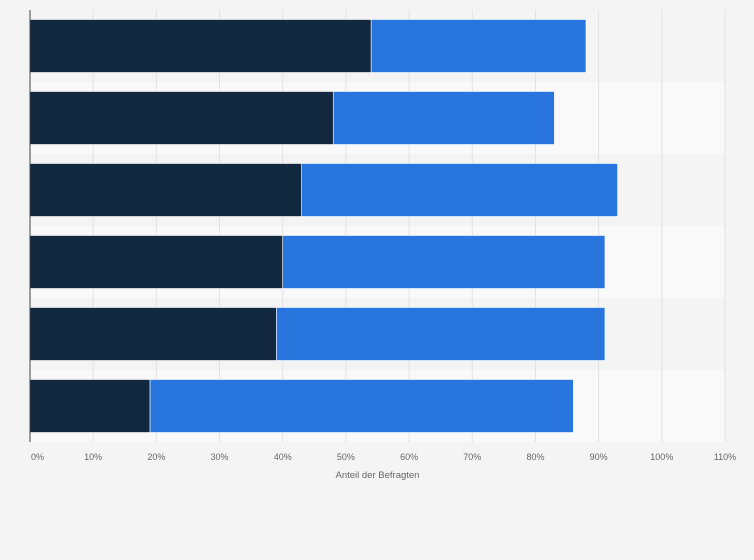 The image size is (754, 560). I want to click on x-tick-label: 90%, so click(599, 457).